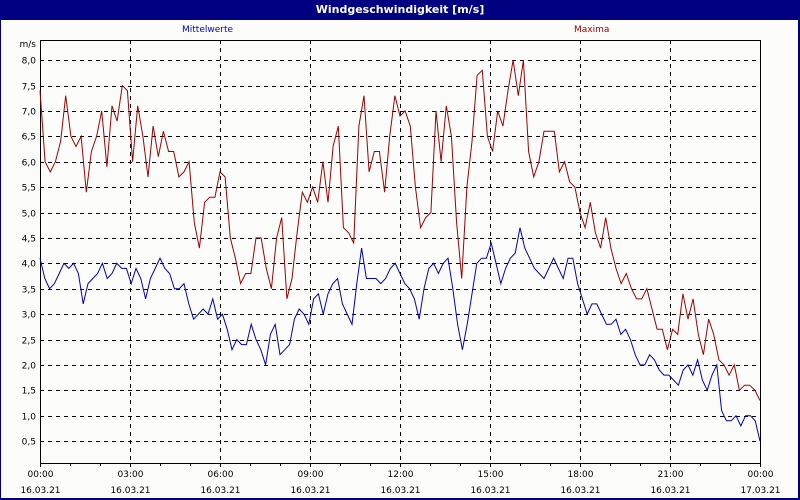 Image resolution: width=800 pixels, height=500 pixels. Describe the element at coordinates (671, 475) in the screenshot. I see `x-tick-time: 21:00` at that location.